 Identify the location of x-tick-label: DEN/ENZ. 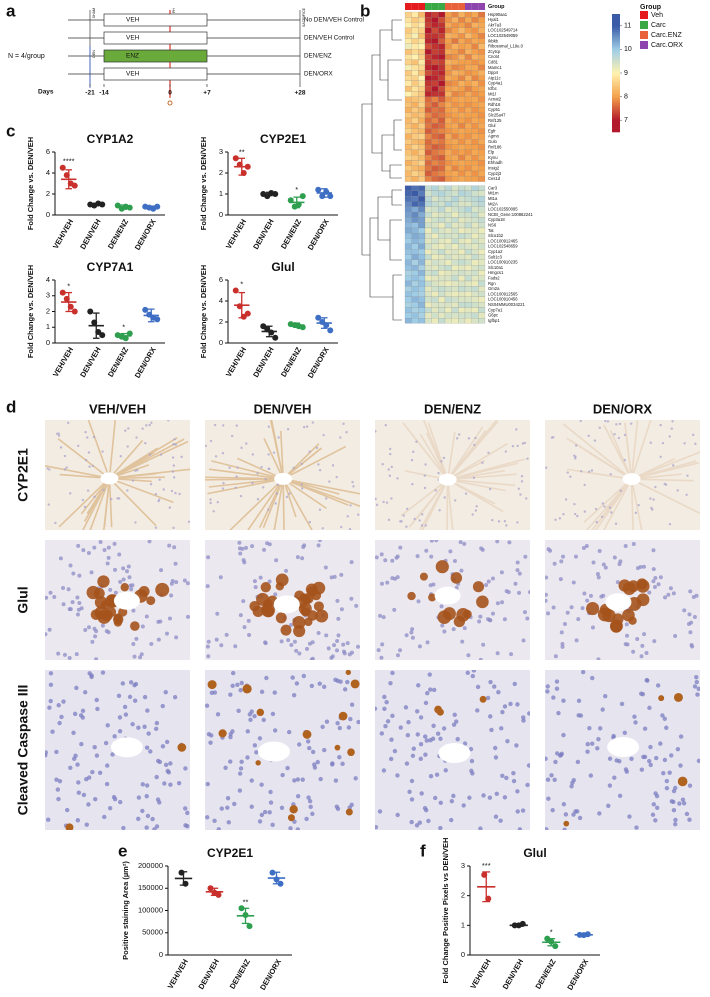
(118, 233).